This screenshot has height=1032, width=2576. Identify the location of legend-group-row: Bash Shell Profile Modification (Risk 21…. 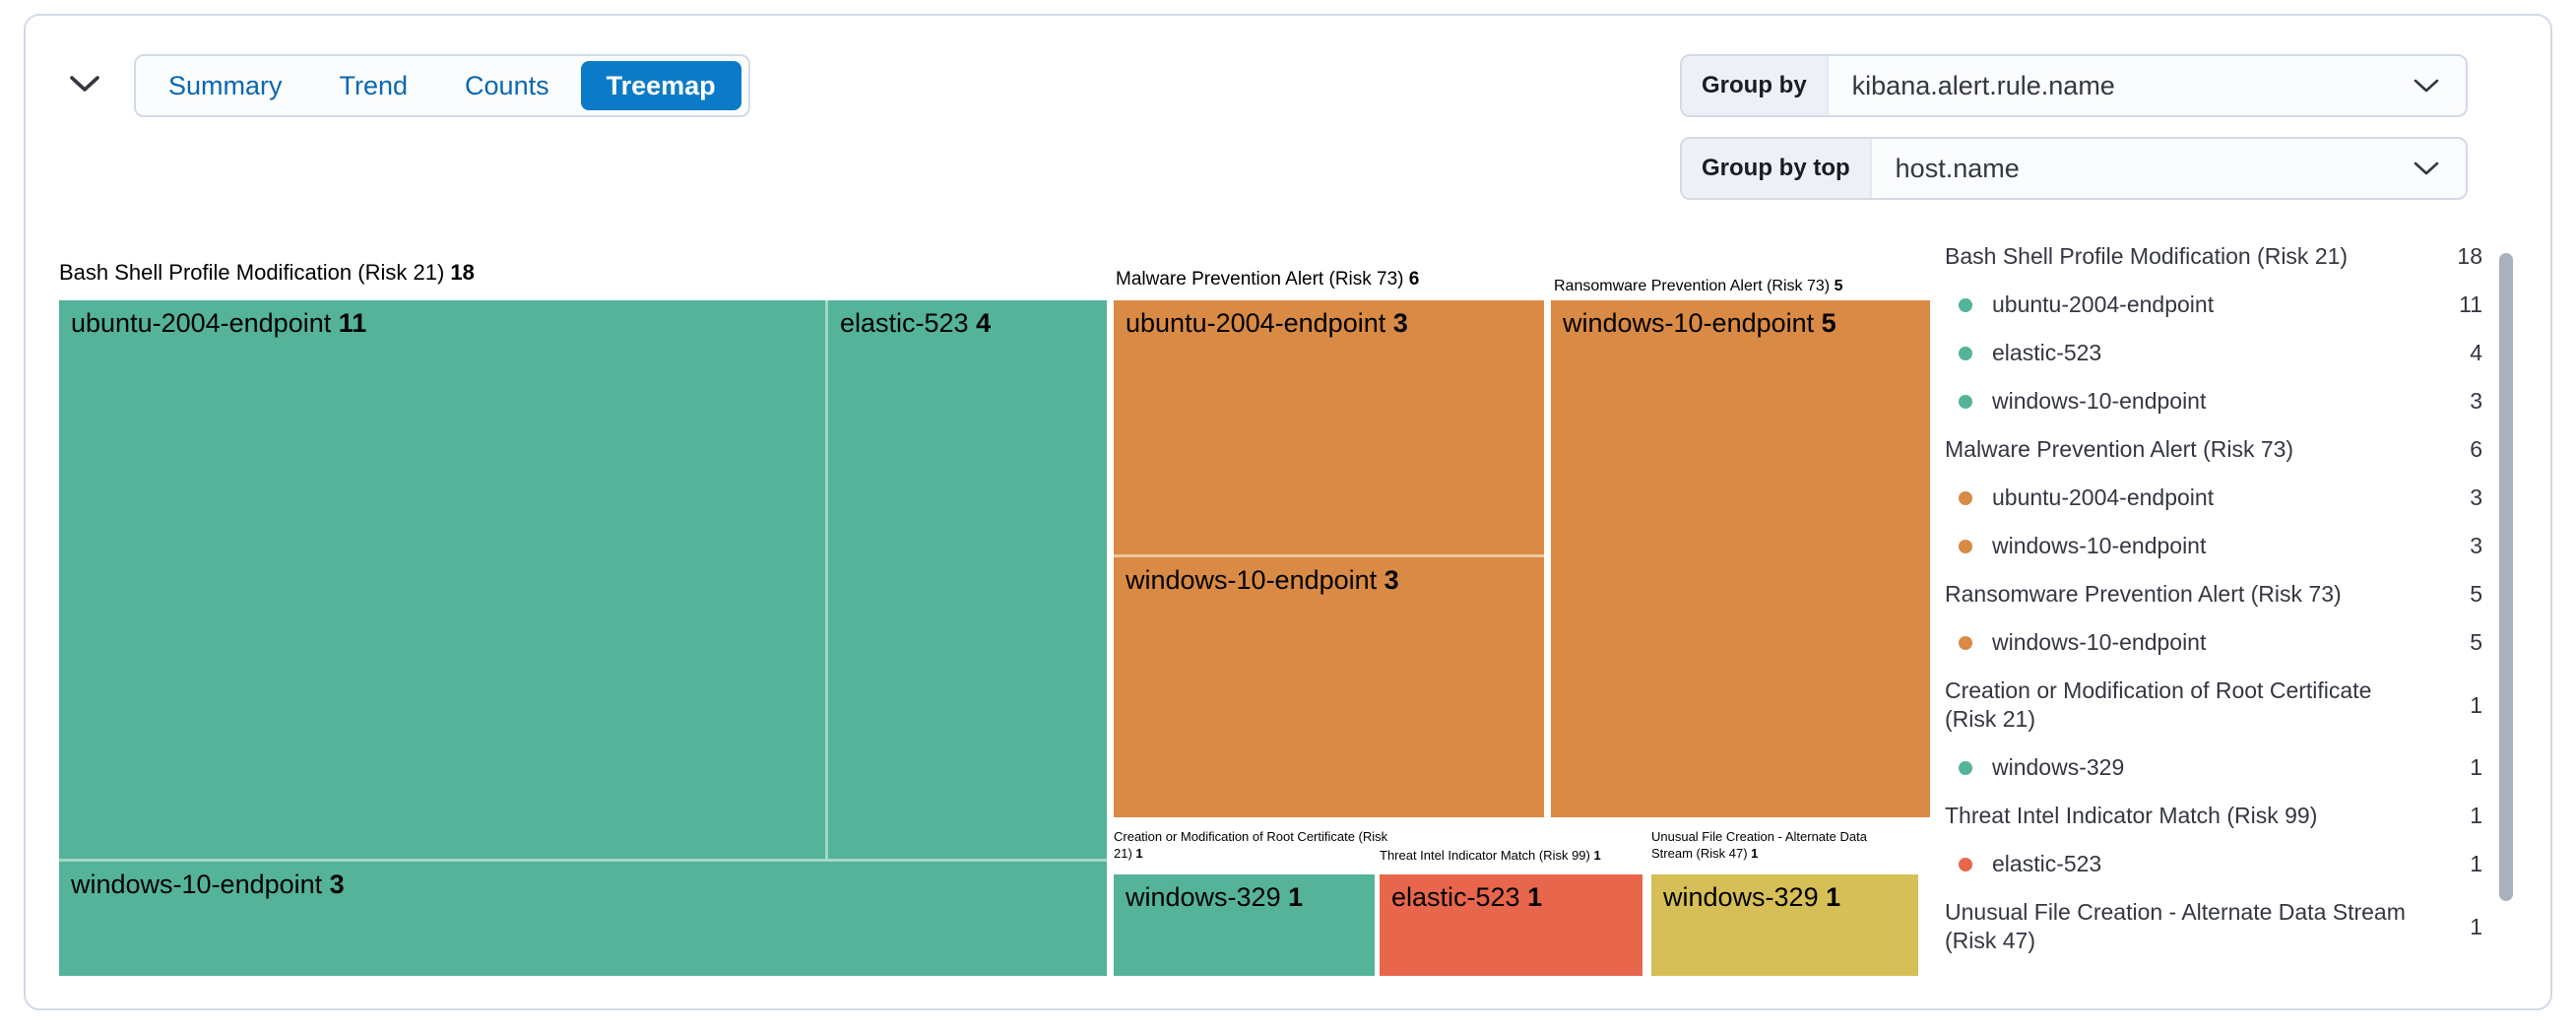
(2213, 256).